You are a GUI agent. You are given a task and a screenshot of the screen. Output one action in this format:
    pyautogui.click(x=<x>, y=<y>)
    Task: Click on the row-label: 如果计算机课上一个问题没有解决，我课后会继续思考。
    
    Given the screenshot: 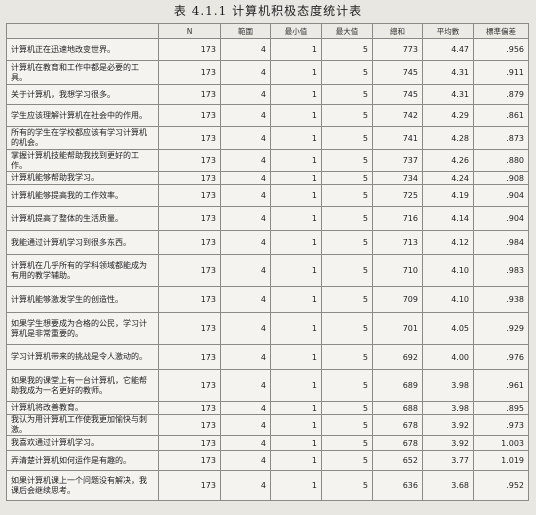 What is the action you would take?
    pyautogui.click(x=82, y=485)
    